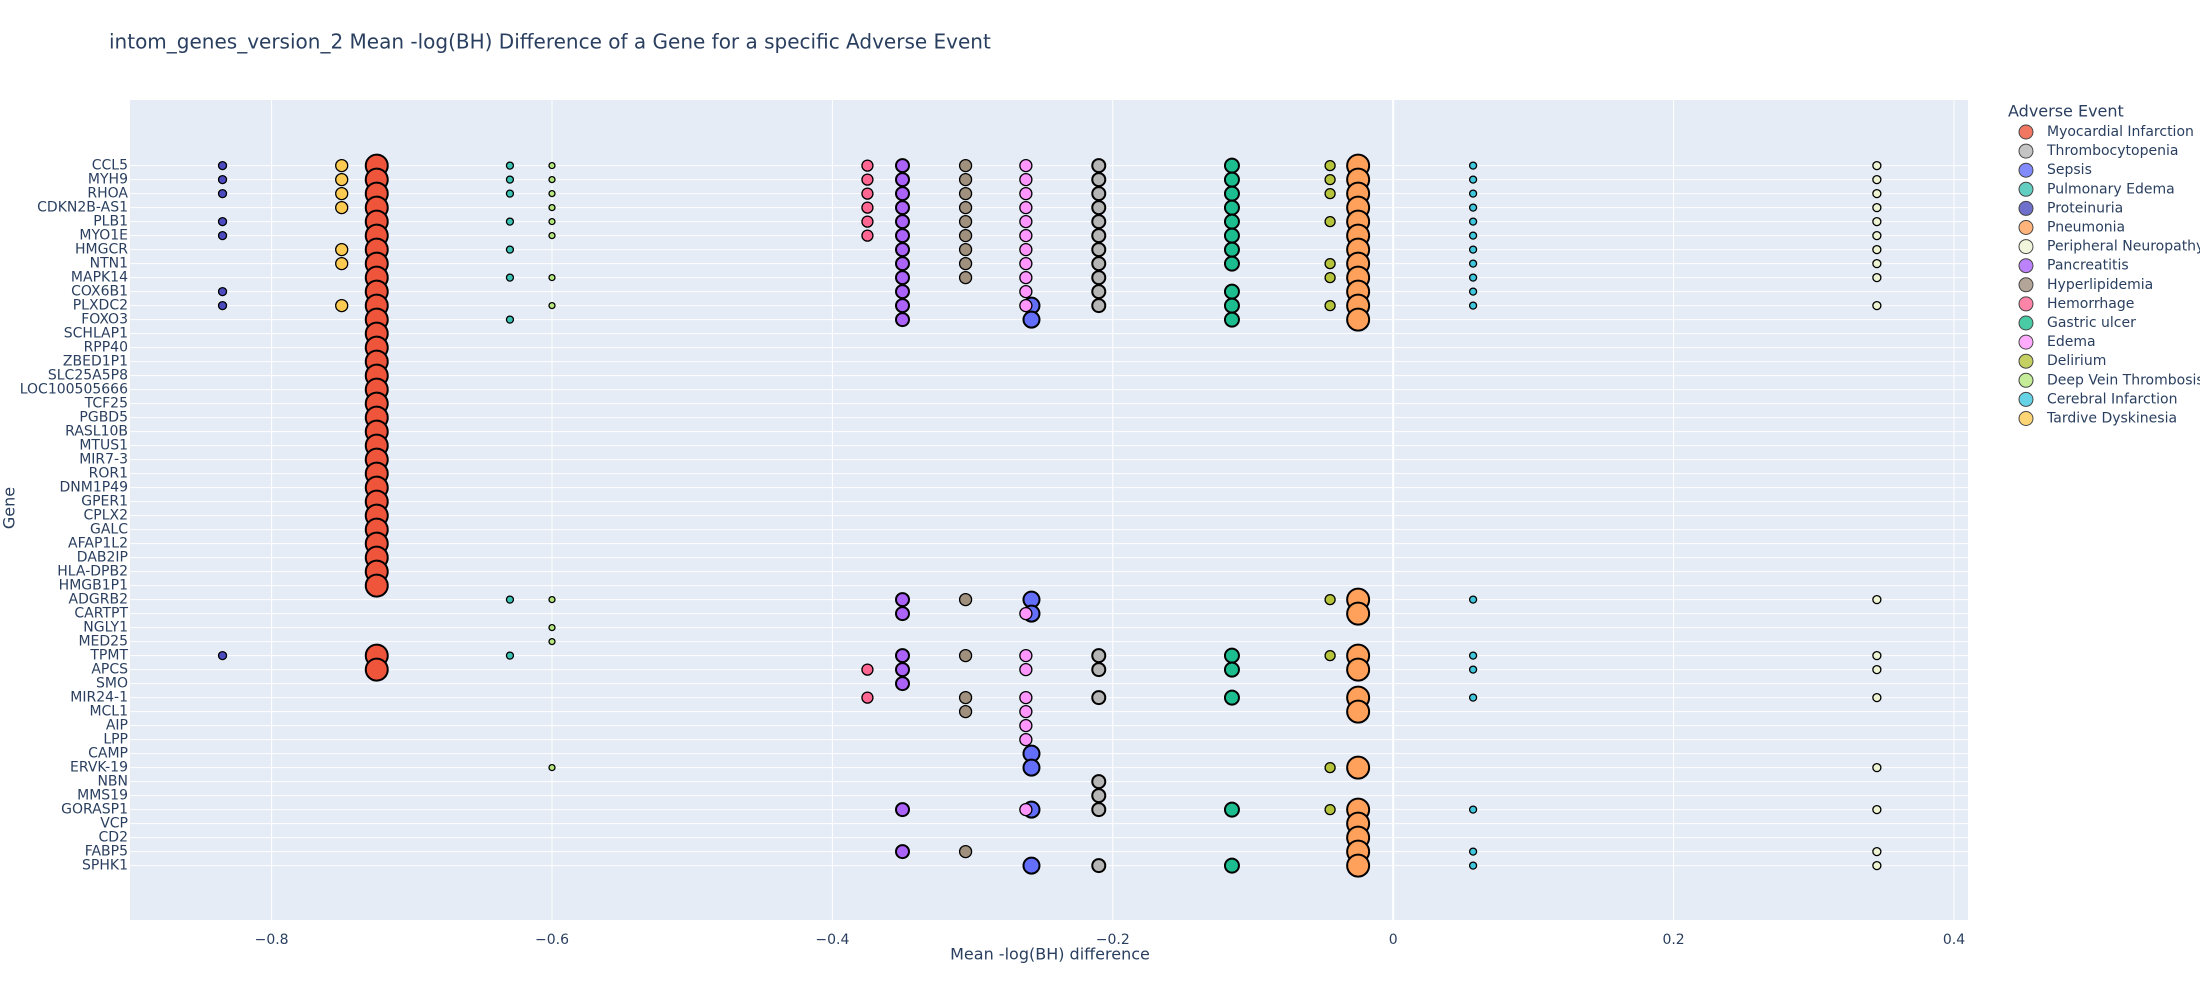  What do you see at coordinates (103, 460) in the screenshot?
I see `y-tick-label: MIR7-3` at bounding box center [103, 460].